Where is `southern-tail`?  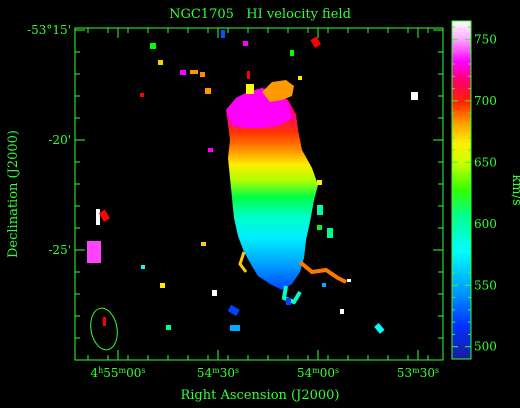
southern-tail is located at coordinates (322, 272).